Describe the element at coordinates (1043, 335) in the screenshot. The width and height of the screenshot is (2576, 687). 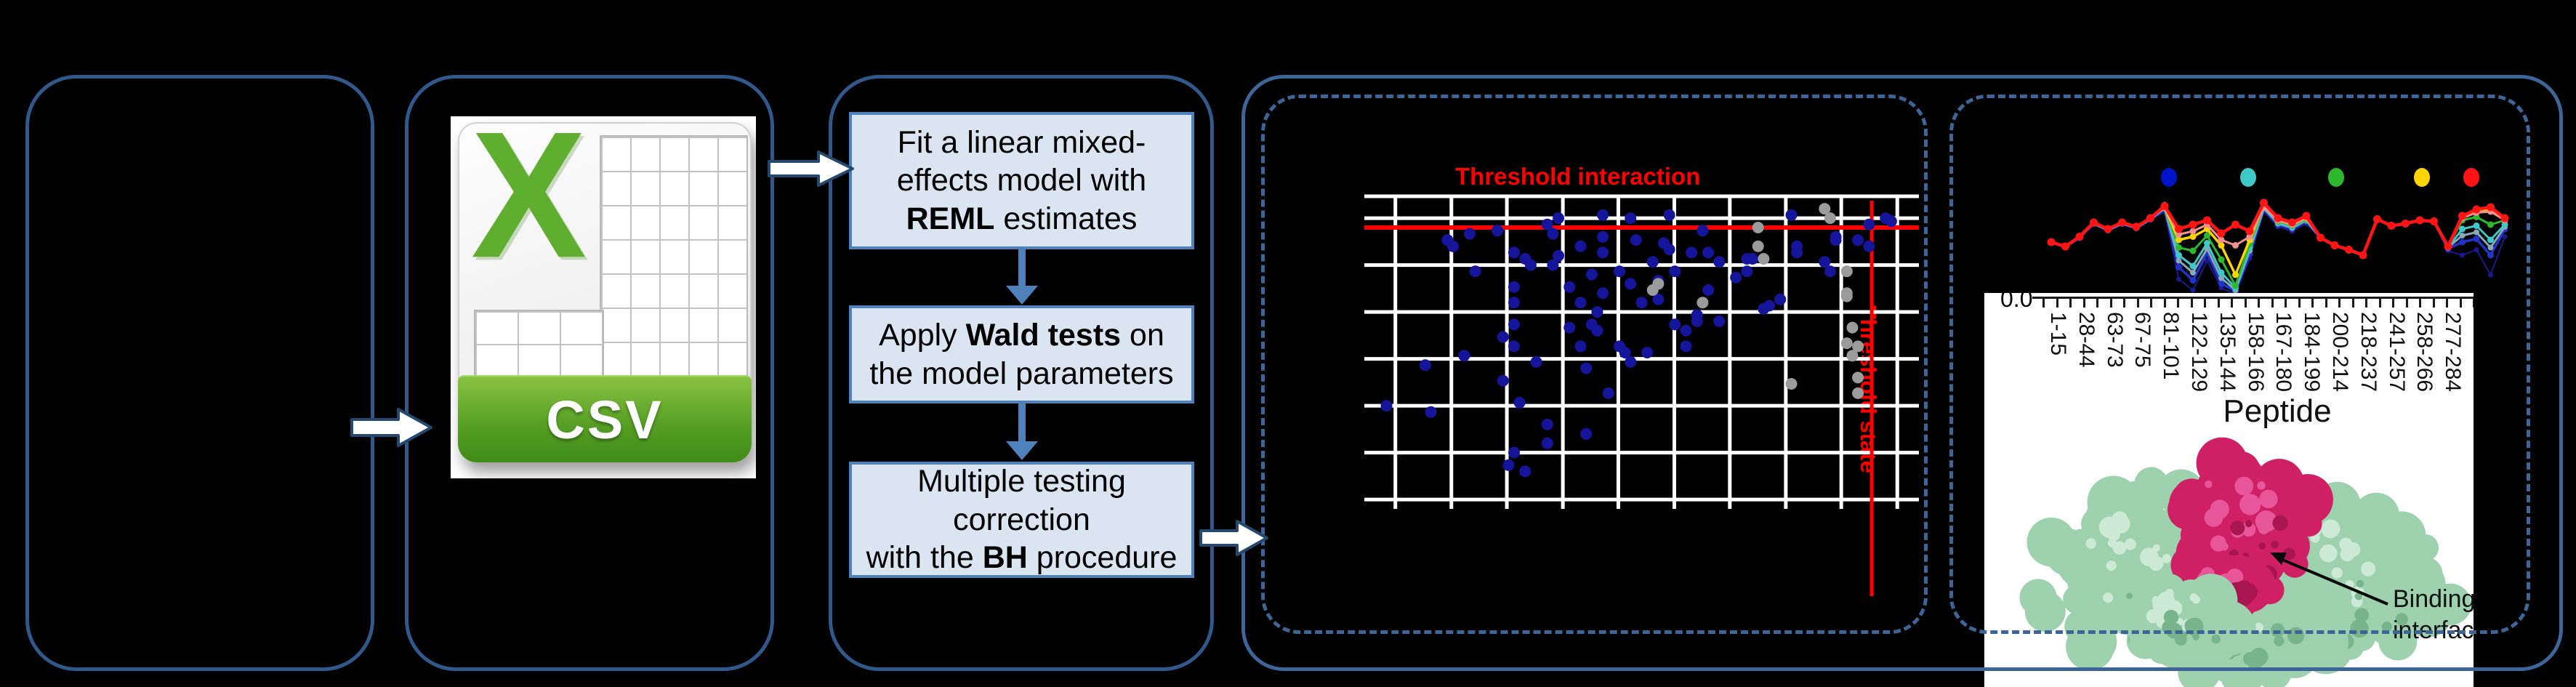
I see `workflow-step-text: Wald tests` at that location.